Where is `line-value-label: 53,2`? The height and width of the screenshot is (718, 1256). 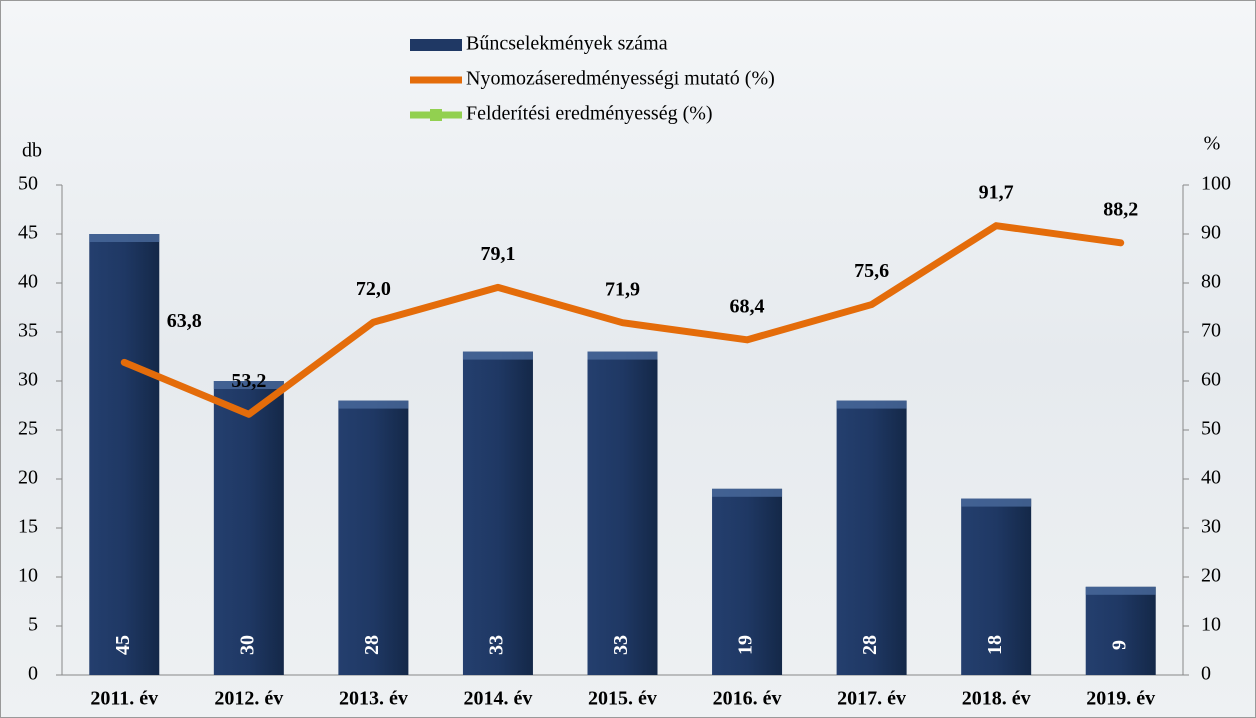
line-value-label: 53,2 is located at coordinates (248, 381).